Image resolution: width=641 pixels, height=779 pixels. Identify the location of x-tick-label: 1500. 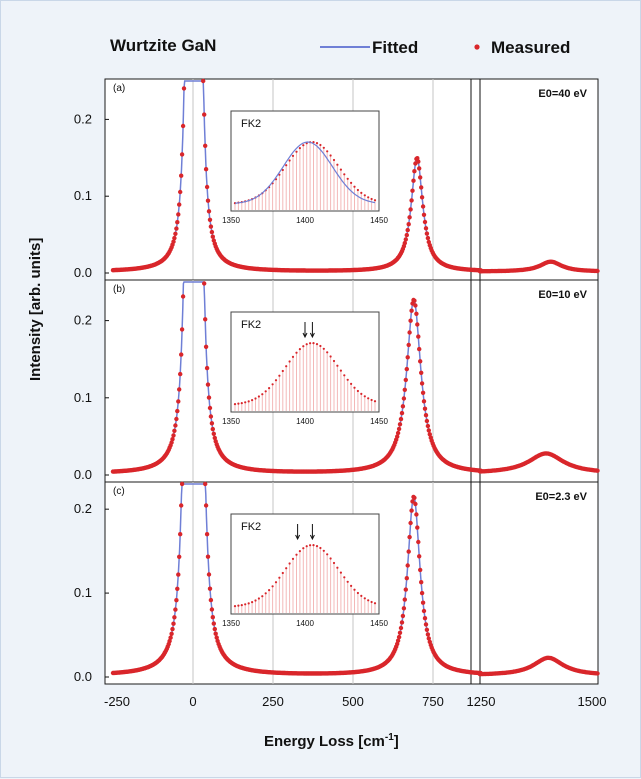
(592, 701).